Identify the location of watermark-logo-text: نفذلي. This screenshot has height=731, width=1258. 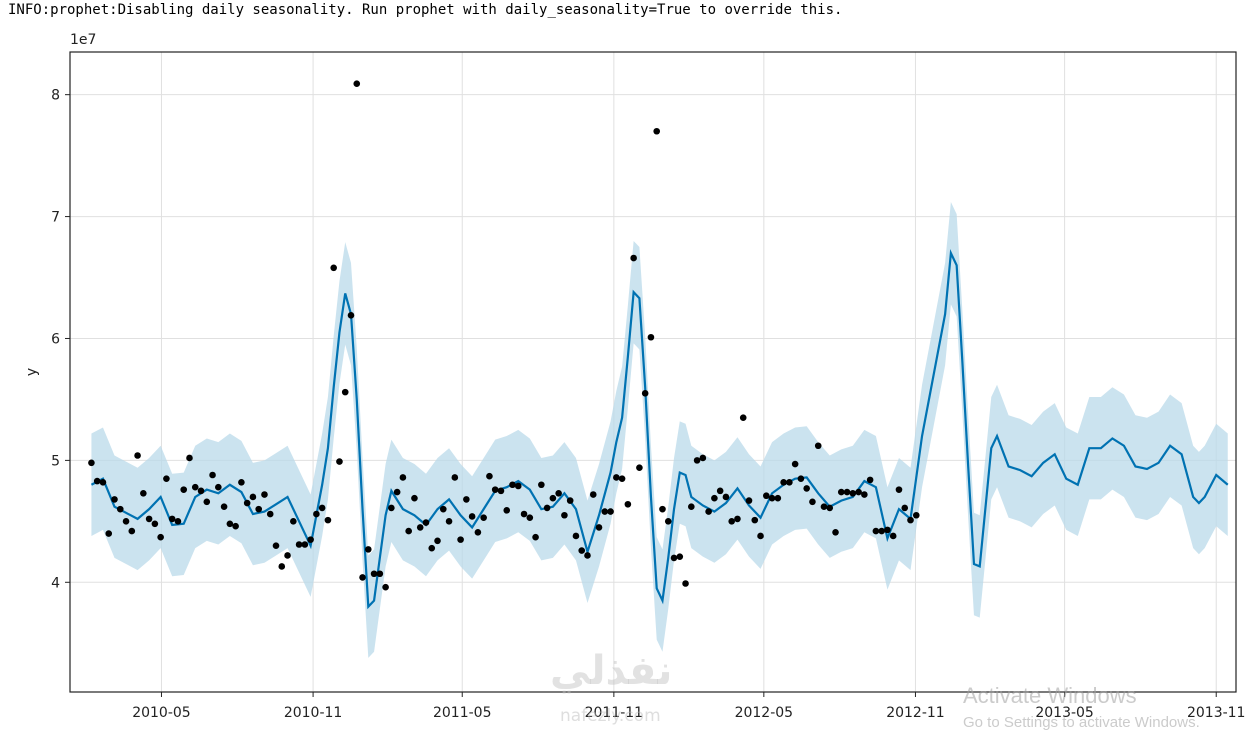
(611, 671).